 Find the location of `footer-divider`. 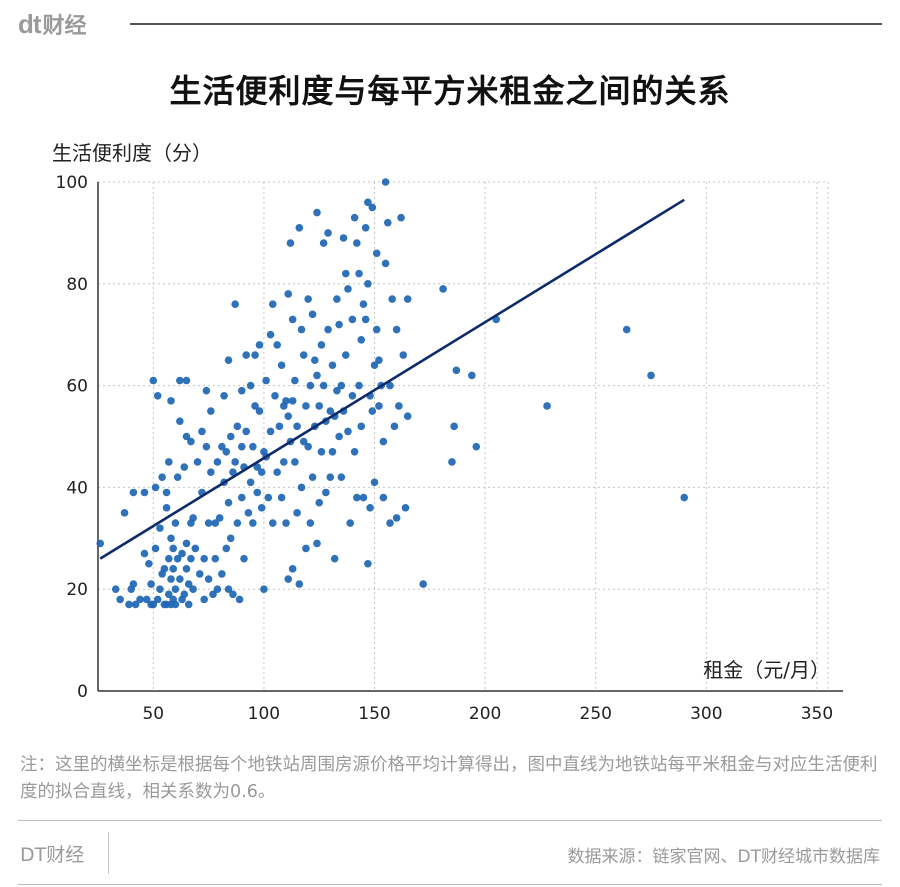

footer-divider is located at coordinates (450, 820).